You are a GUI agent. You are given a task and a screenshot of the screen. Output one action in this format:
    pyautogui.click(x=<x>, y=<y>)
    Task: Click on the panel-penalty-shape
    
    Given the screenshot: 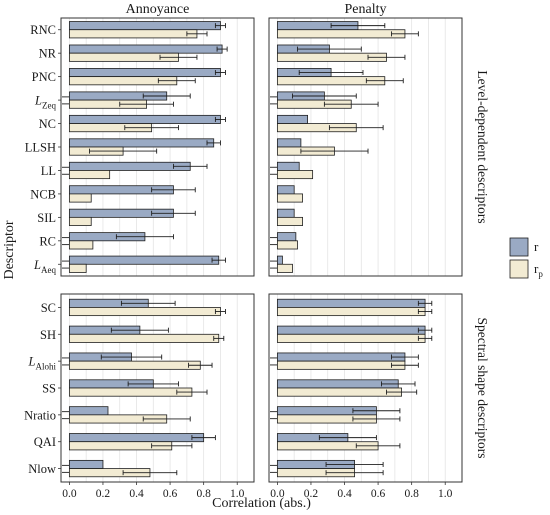 What is the action you would take?
    pyautogui.click(x=365, y=388)
    